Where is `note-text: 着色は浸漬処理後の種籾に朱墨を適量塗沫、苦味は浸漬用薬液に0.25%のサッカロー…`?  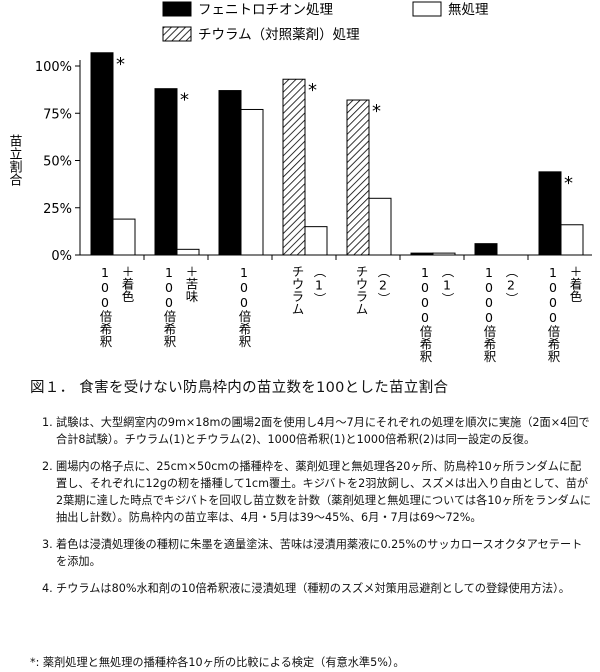
note-text: 着色は浸漬処理後の種籾に朱墨を適量塗沫、苦味は浸漬用薬液に0.25%のサッカロー… is located at coordinates (319, 553).